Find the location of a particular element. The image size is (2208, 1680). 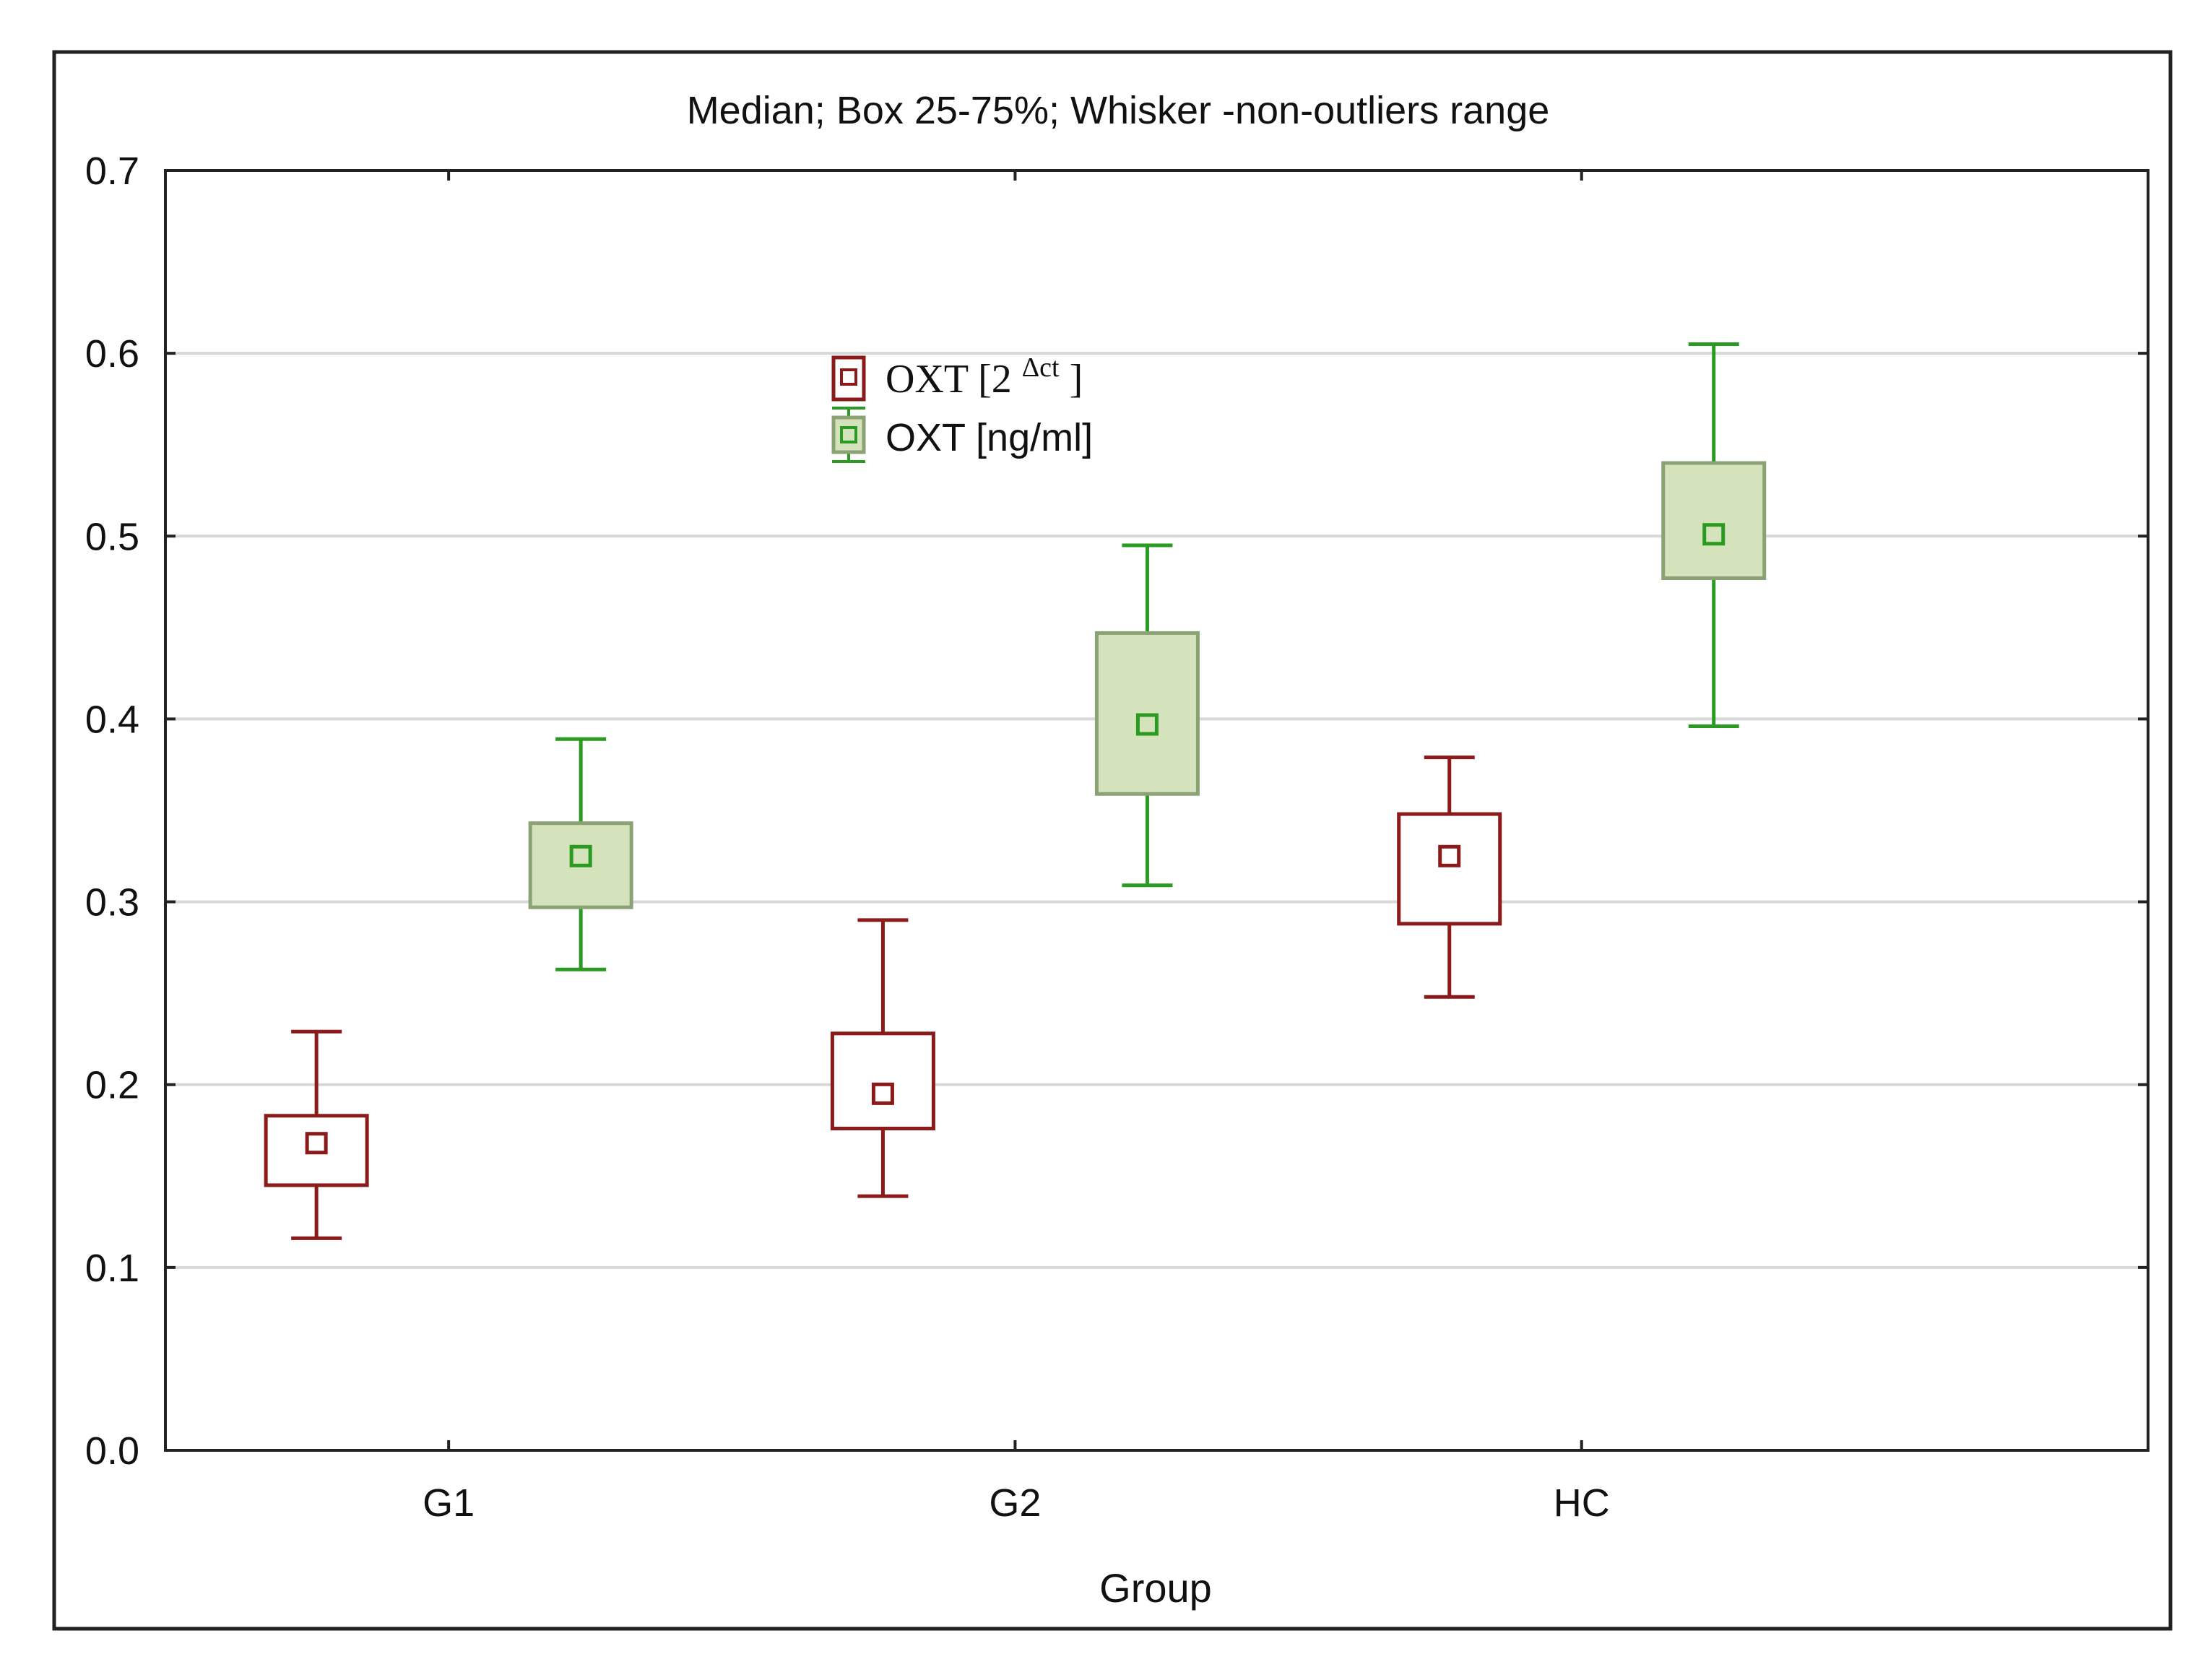

legend-label-oxt-2dct-end: ] is located at coordinates (1076, 379).